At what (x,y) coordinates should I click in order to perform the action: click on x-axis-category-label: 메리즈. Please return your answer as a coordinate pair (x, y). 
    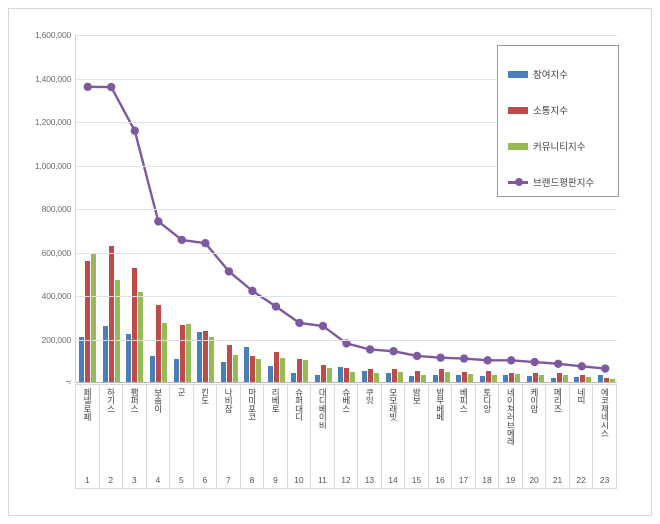
    Looking at the image, I should click on (557, 400).